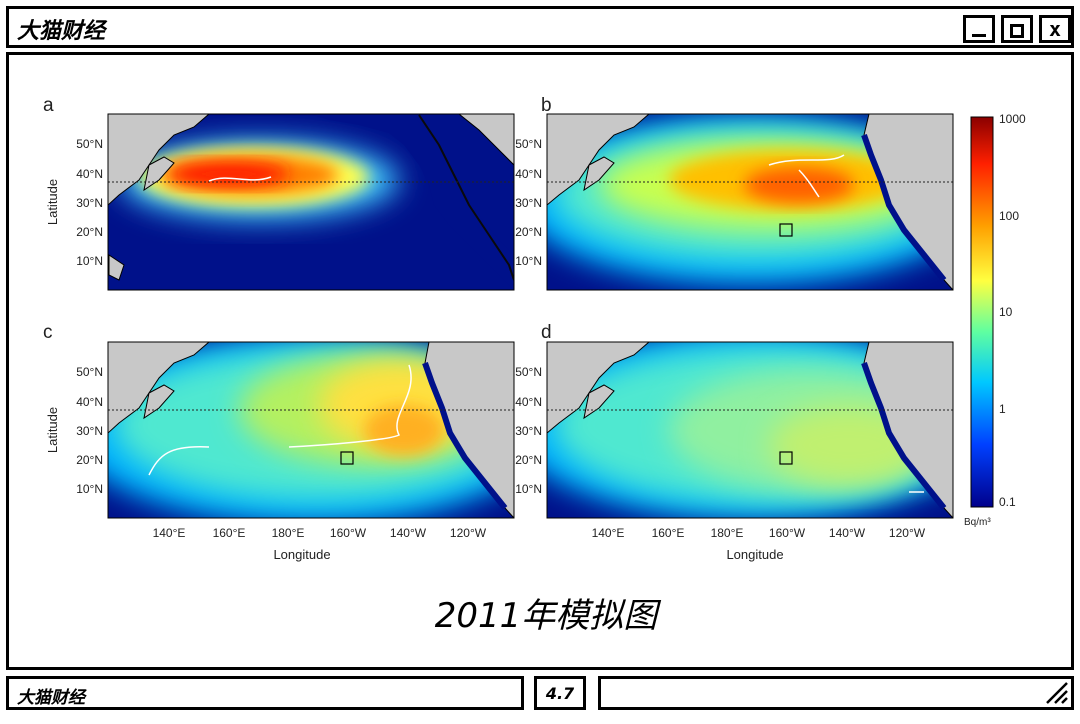 This screenshot has height=724, width=1080. I want to click on colorbar-tick: 1000, so click(1012, 119).